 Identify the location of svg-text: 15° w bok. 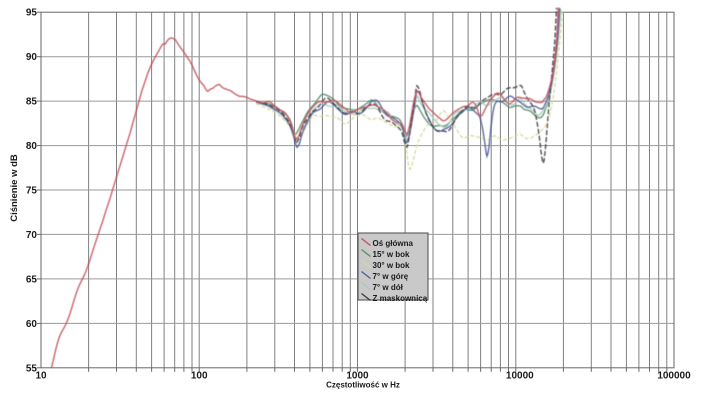
(392, 254).